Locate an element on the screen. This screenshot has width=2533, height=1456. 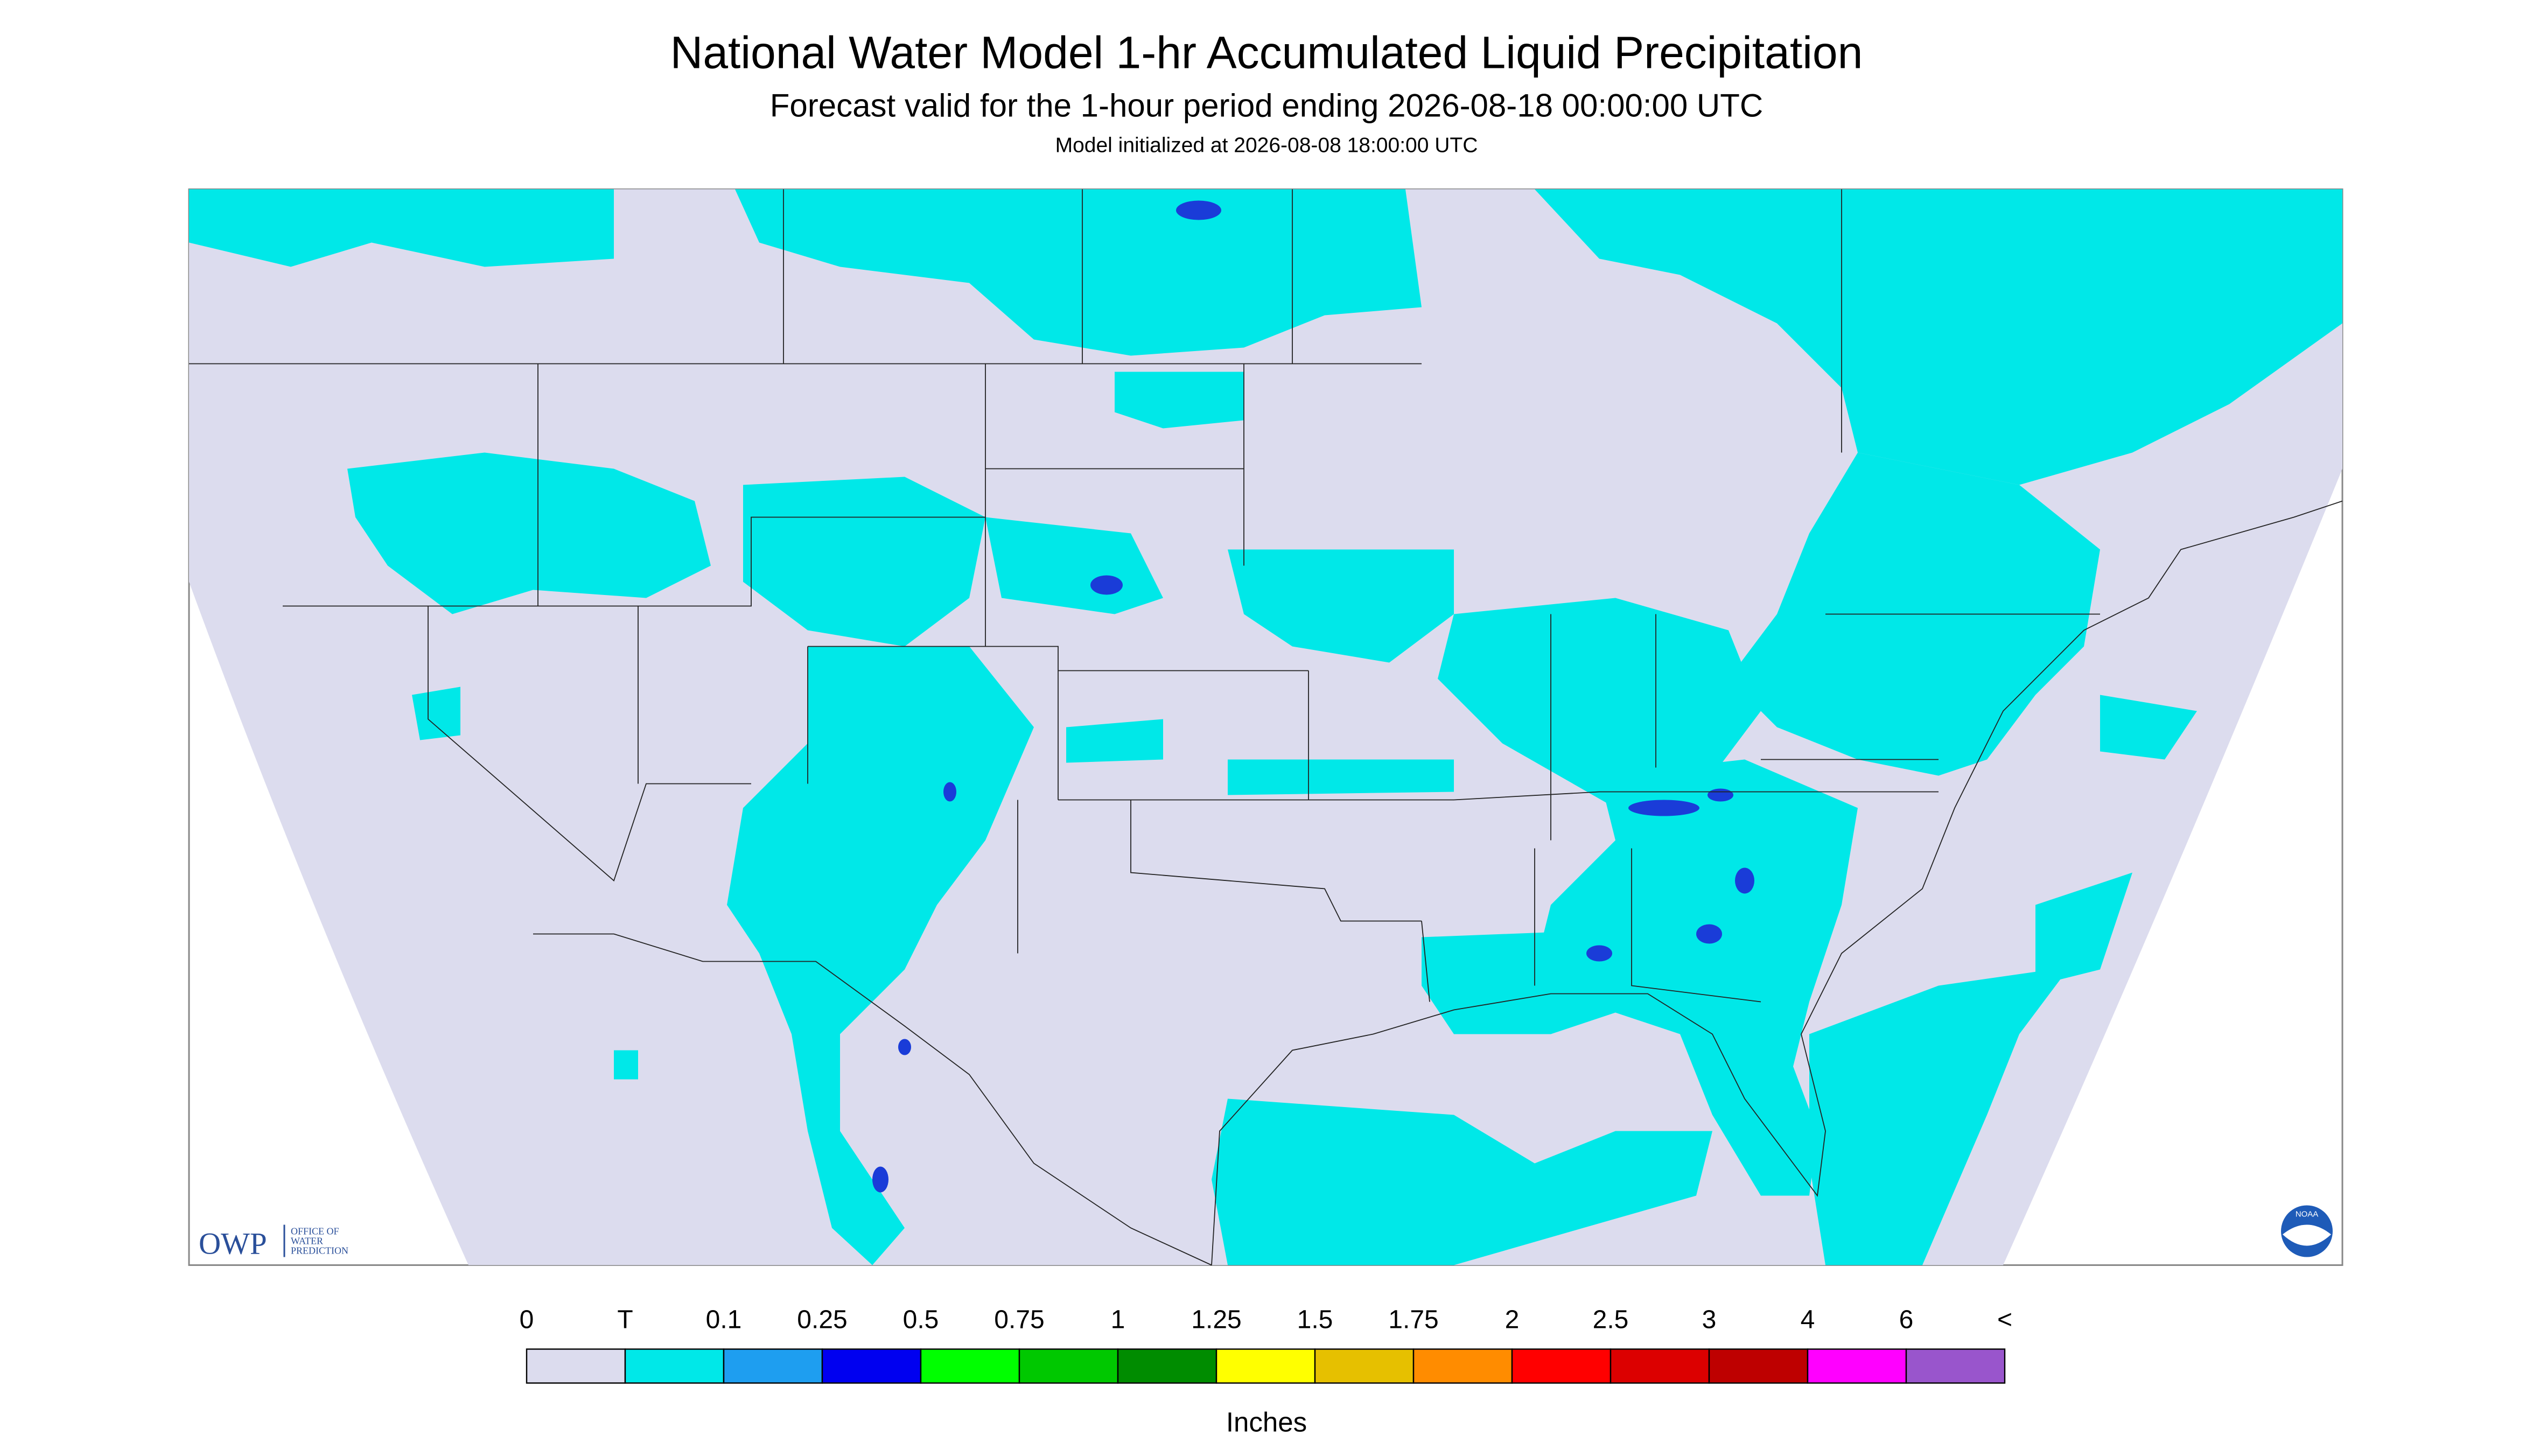
legend-label: 6 is located at coordinates (1907, 1320).